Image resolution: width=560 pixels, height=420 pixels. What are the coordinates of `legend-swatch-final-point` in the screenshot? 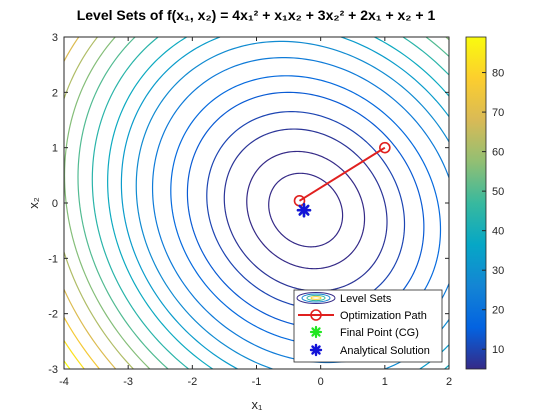 It's located at (316, 332).